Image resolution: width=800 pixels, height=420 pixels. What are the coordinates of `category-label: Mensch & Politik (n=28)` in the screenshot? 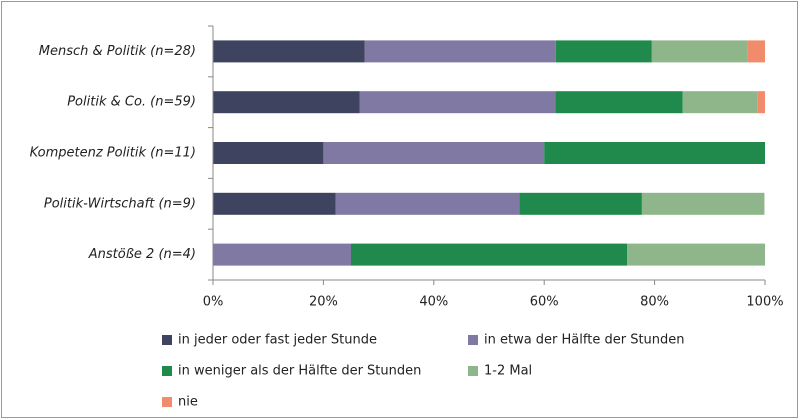 It's located at (117, 51).